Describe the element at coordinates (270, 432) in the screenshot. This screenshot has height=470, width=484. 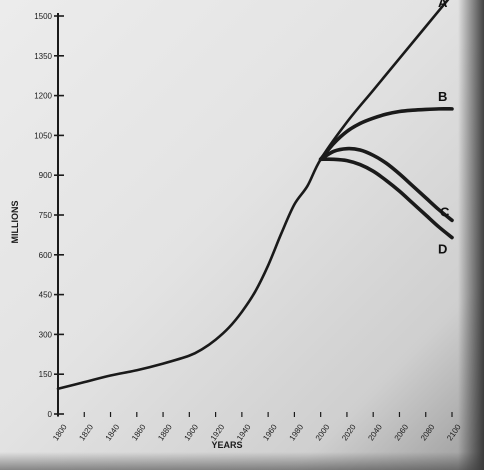
I see `x-tick-label: 1960` at that location.